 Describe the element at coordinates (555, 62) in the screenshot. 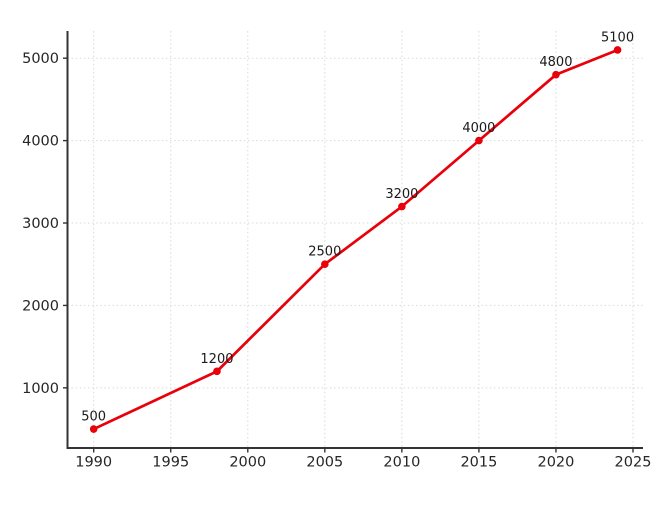

I see `data-point-label: 4800` at that location.